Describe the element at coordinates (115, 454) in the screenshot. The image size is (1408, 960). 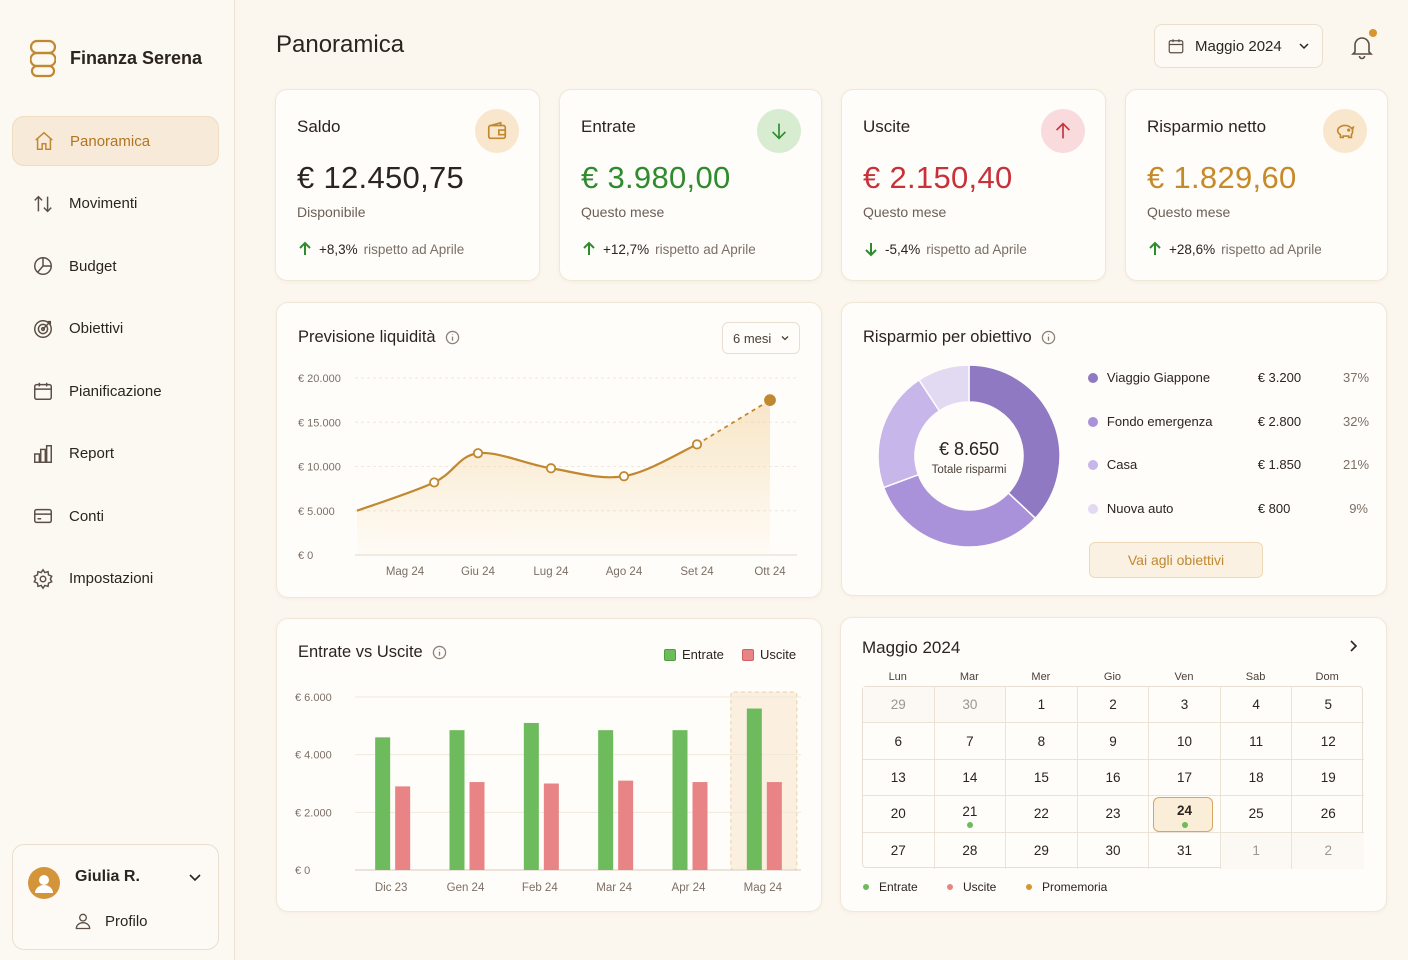
I see `sidebar-item-report: Report` at that location.